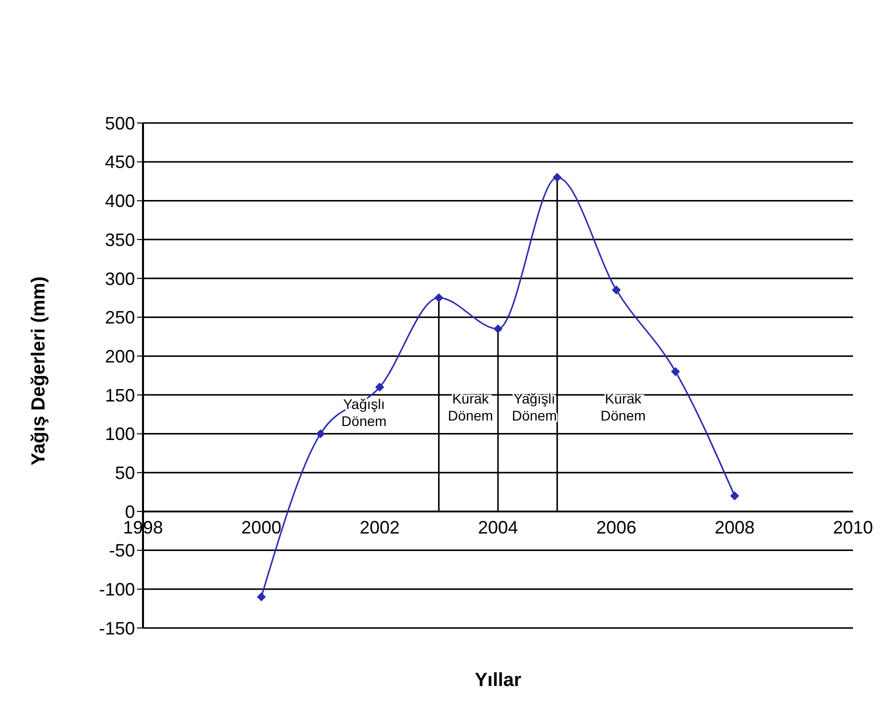 The image size is (893, 706). I want to click on y-tick-label: 250, so click(119, 318).